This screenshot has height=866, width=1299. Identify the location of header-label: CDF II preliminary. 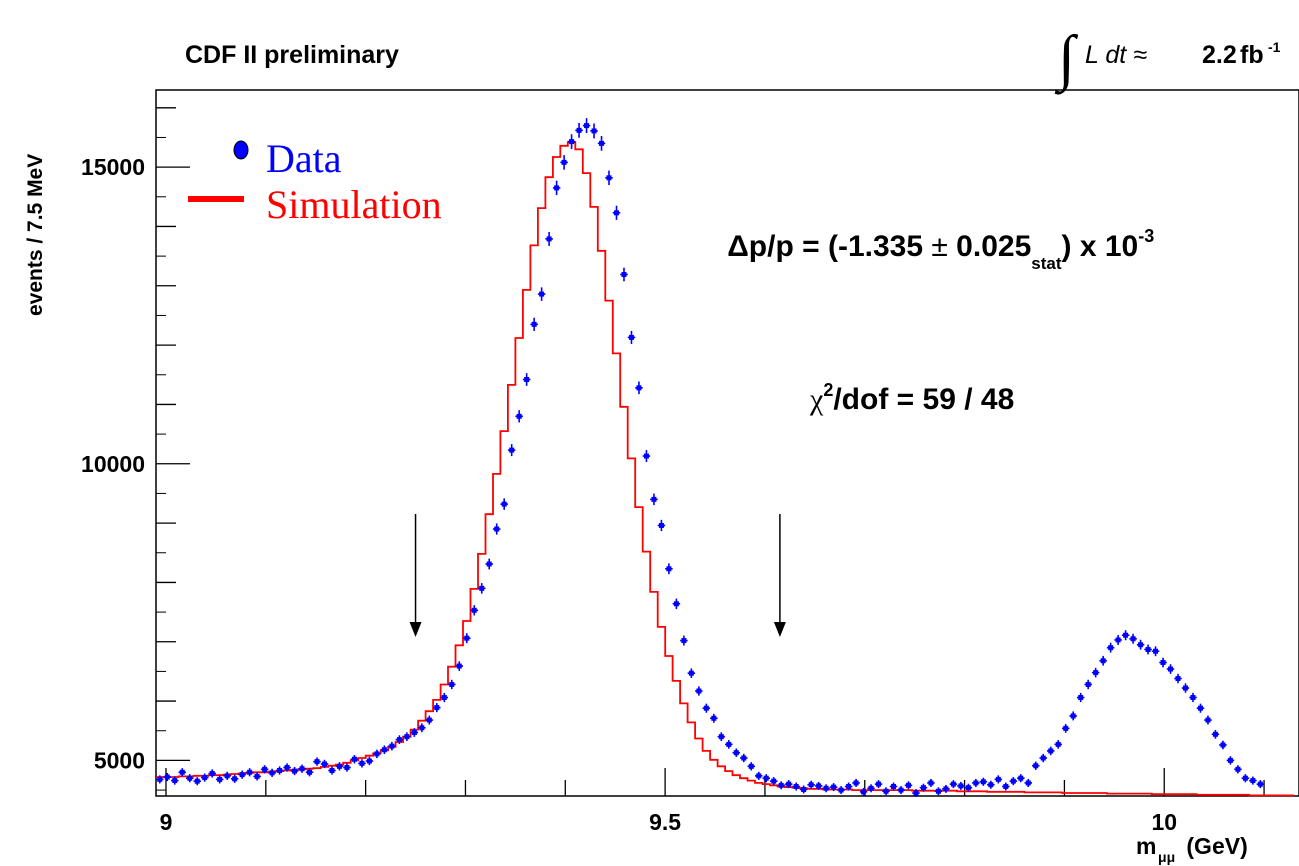
(292, 55).